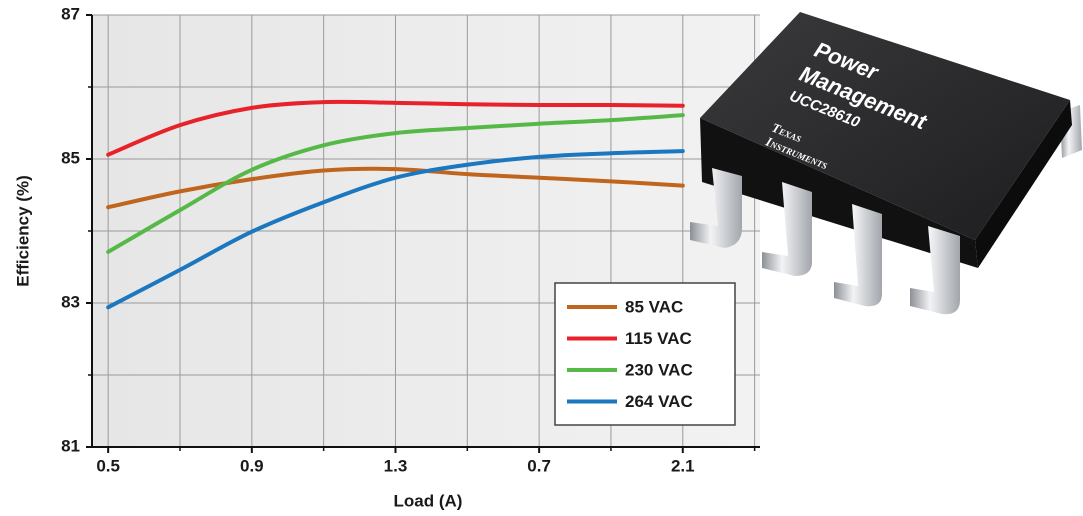 The width and height of the screenshot is (1083, 516). I want to click on x-tick-label: 1.3, so click(396, 465).